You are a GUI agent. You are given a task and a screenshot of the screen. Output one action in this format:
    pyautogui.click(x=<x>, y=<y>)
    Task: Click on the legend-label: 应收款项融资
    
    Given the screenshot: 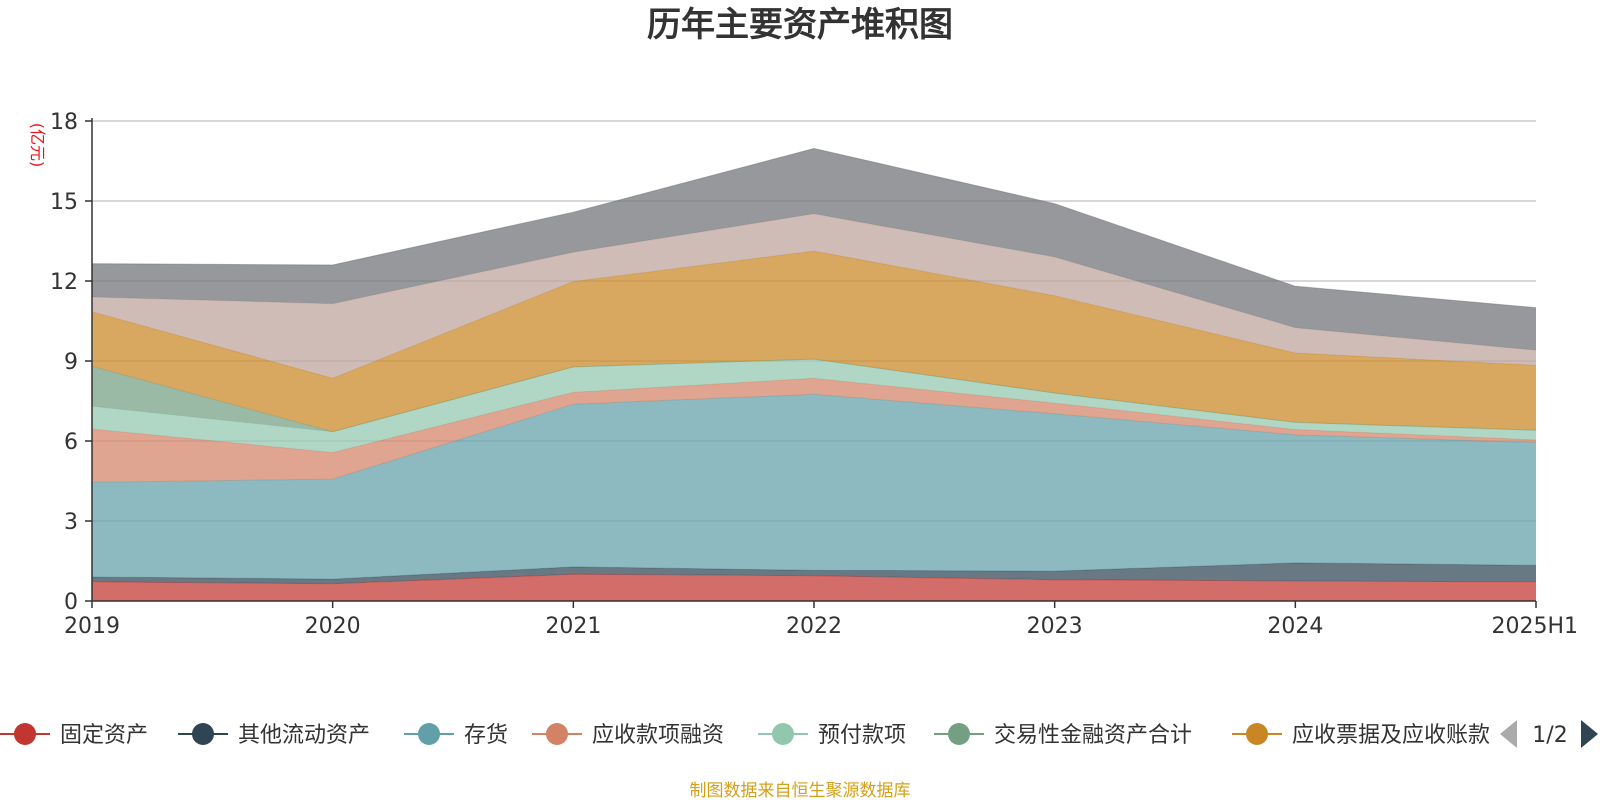 What is the action you would take?
    pyautogui.click(x=658, y=735)
    